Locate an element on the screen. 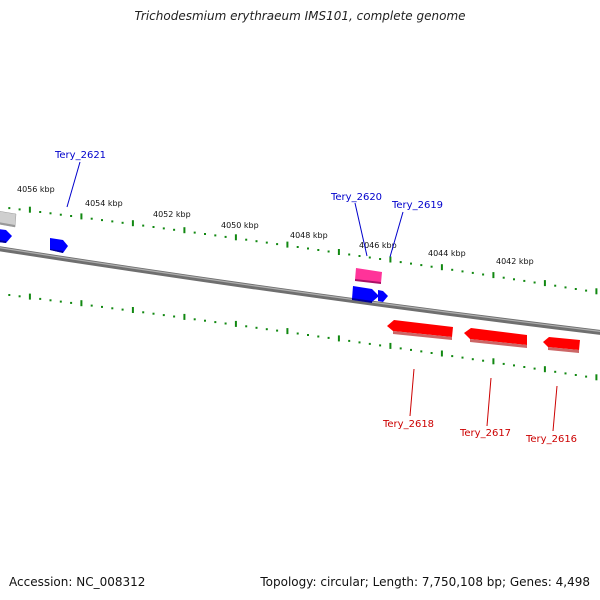 The height and width of the screenshot is (600, 600). gene-arrow-blue-left-edge is located at coordinates (6, 236).